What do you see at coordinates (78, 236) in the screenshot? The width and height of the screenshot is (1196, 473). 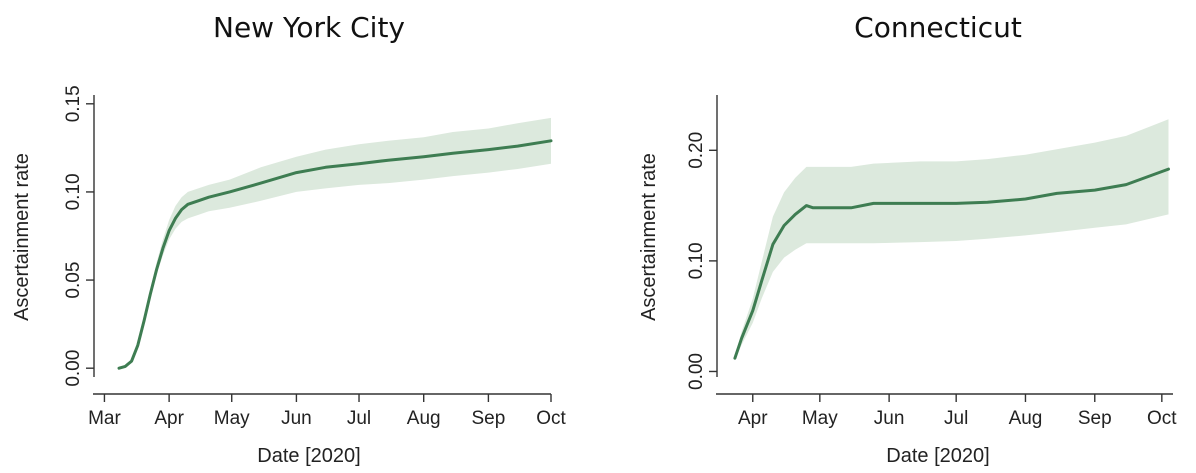 I see `y-ticks: 0.00 0.05 0.10 0.15` at bounding box center [78, 236].